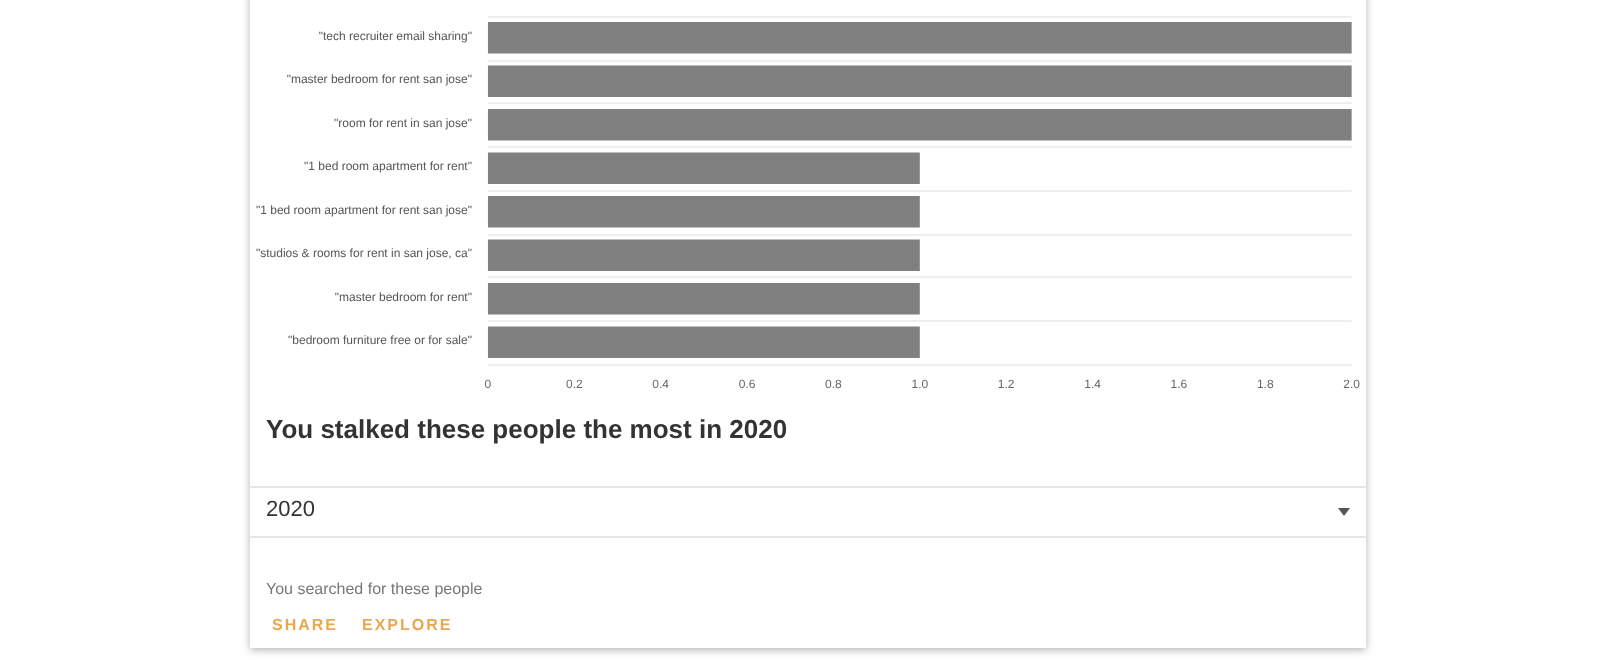 The height and width of the screenshot is (660, 1612). What do you see at coordinates (290, 510) in the screenshot?
I see `text: 2020` at bounding box center [290, 510].